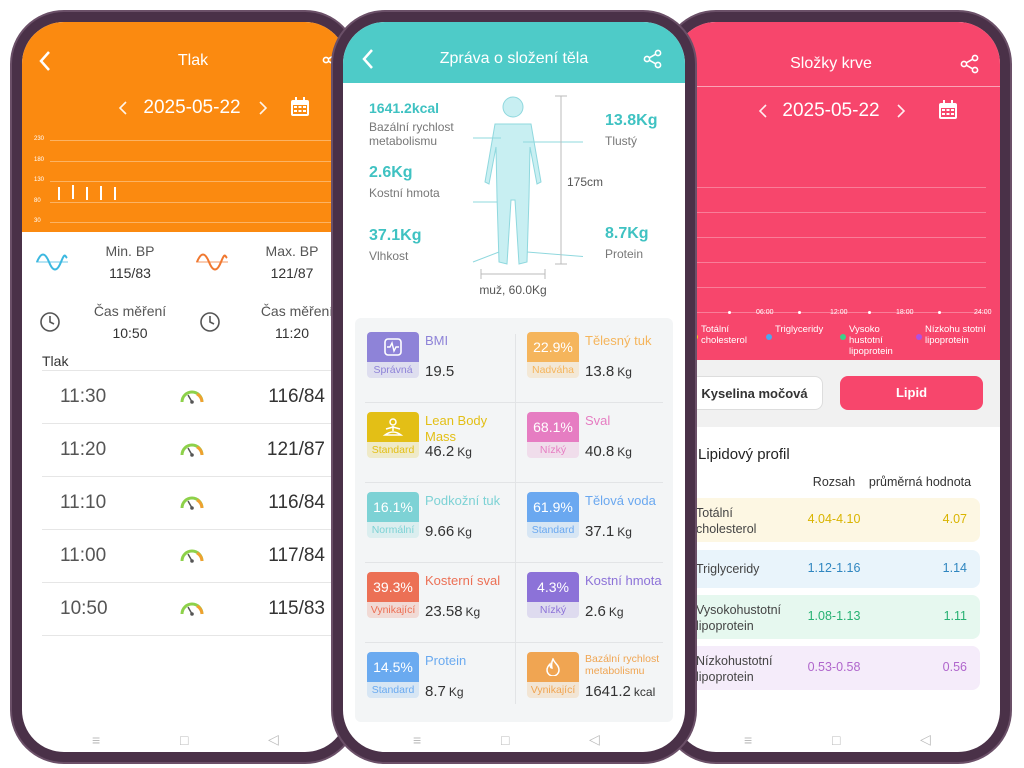 Image resolution: width=1024 pixels, height=768 pixels. Describe the element at coordinates (514, 58) in the screenshot. I see `screen-title: Zpráva o složení těla` at that location.